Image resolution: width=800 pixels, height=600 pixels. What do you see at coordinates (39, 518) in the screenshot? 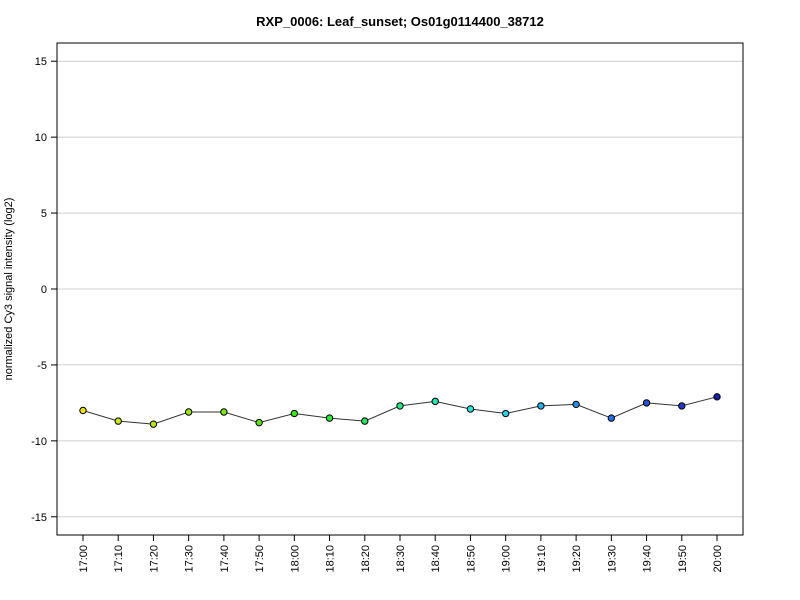
I see `y-tick-label: -15` at bounding box center [39, 518].